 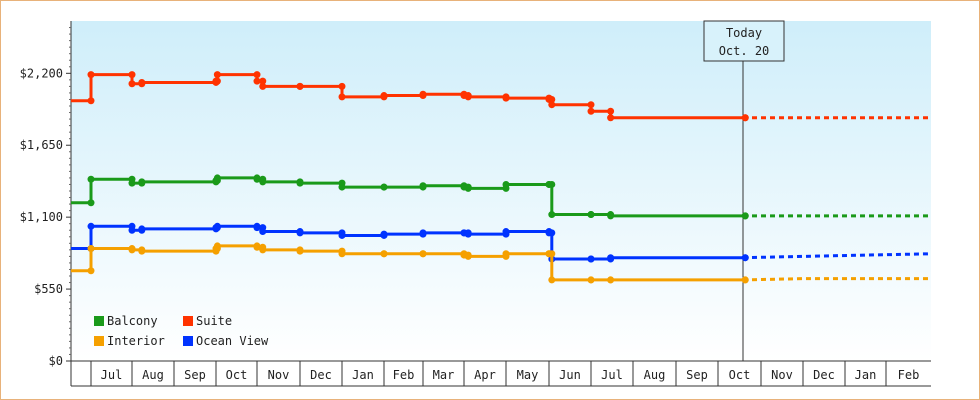 I want to click on legend-label: Ocean View, so click(x=232, y=341).